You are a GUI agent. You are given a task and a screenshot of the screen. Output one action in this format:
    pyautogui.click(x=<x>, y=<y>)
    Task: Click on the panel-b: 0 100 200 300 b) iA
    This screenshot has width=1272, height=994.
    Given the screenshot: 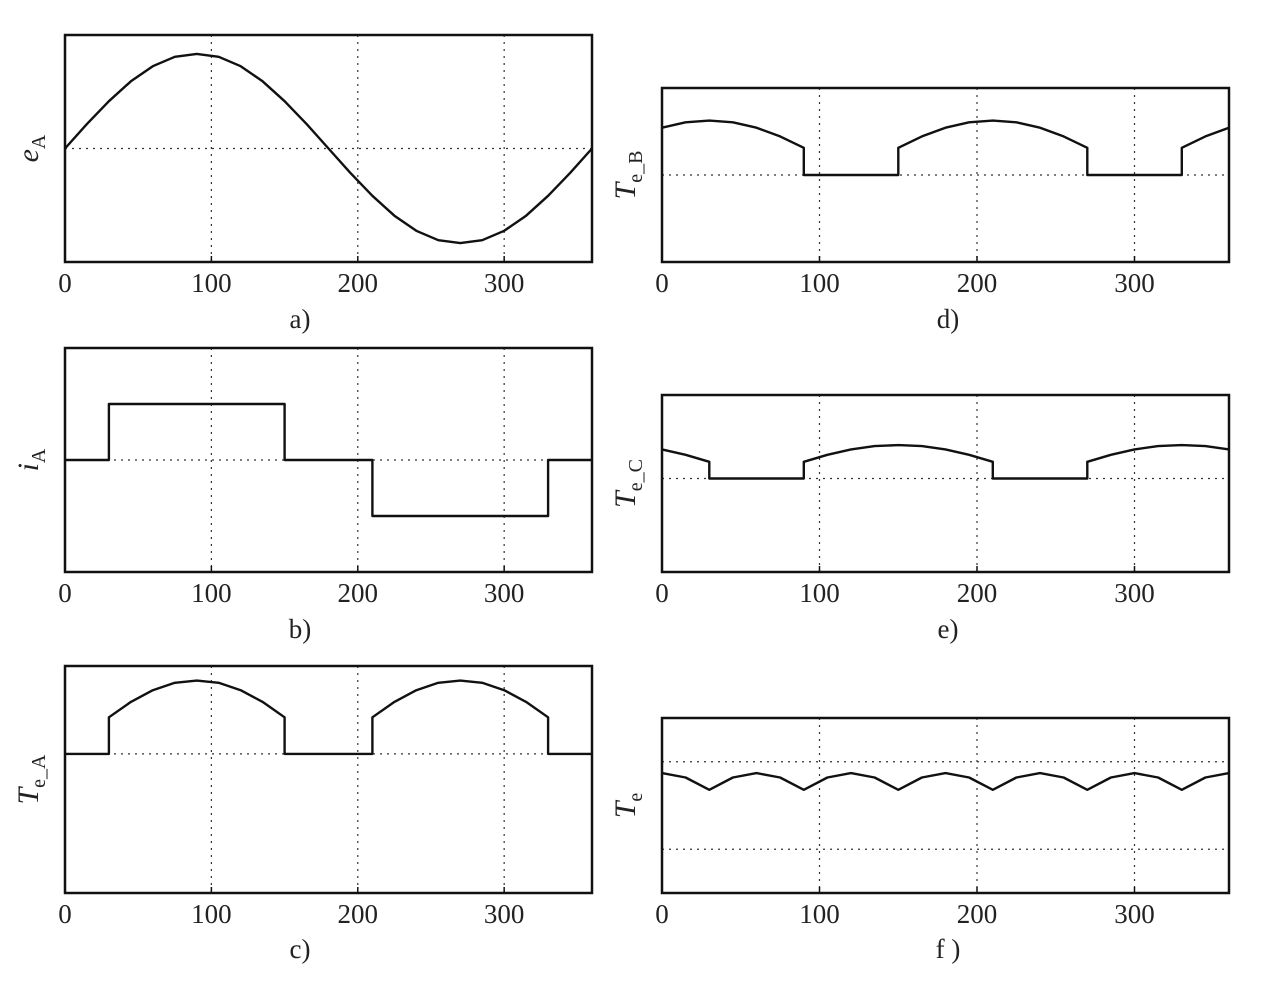 What is the action you would take?
    pyautogui.click(x=303, y=495)
    